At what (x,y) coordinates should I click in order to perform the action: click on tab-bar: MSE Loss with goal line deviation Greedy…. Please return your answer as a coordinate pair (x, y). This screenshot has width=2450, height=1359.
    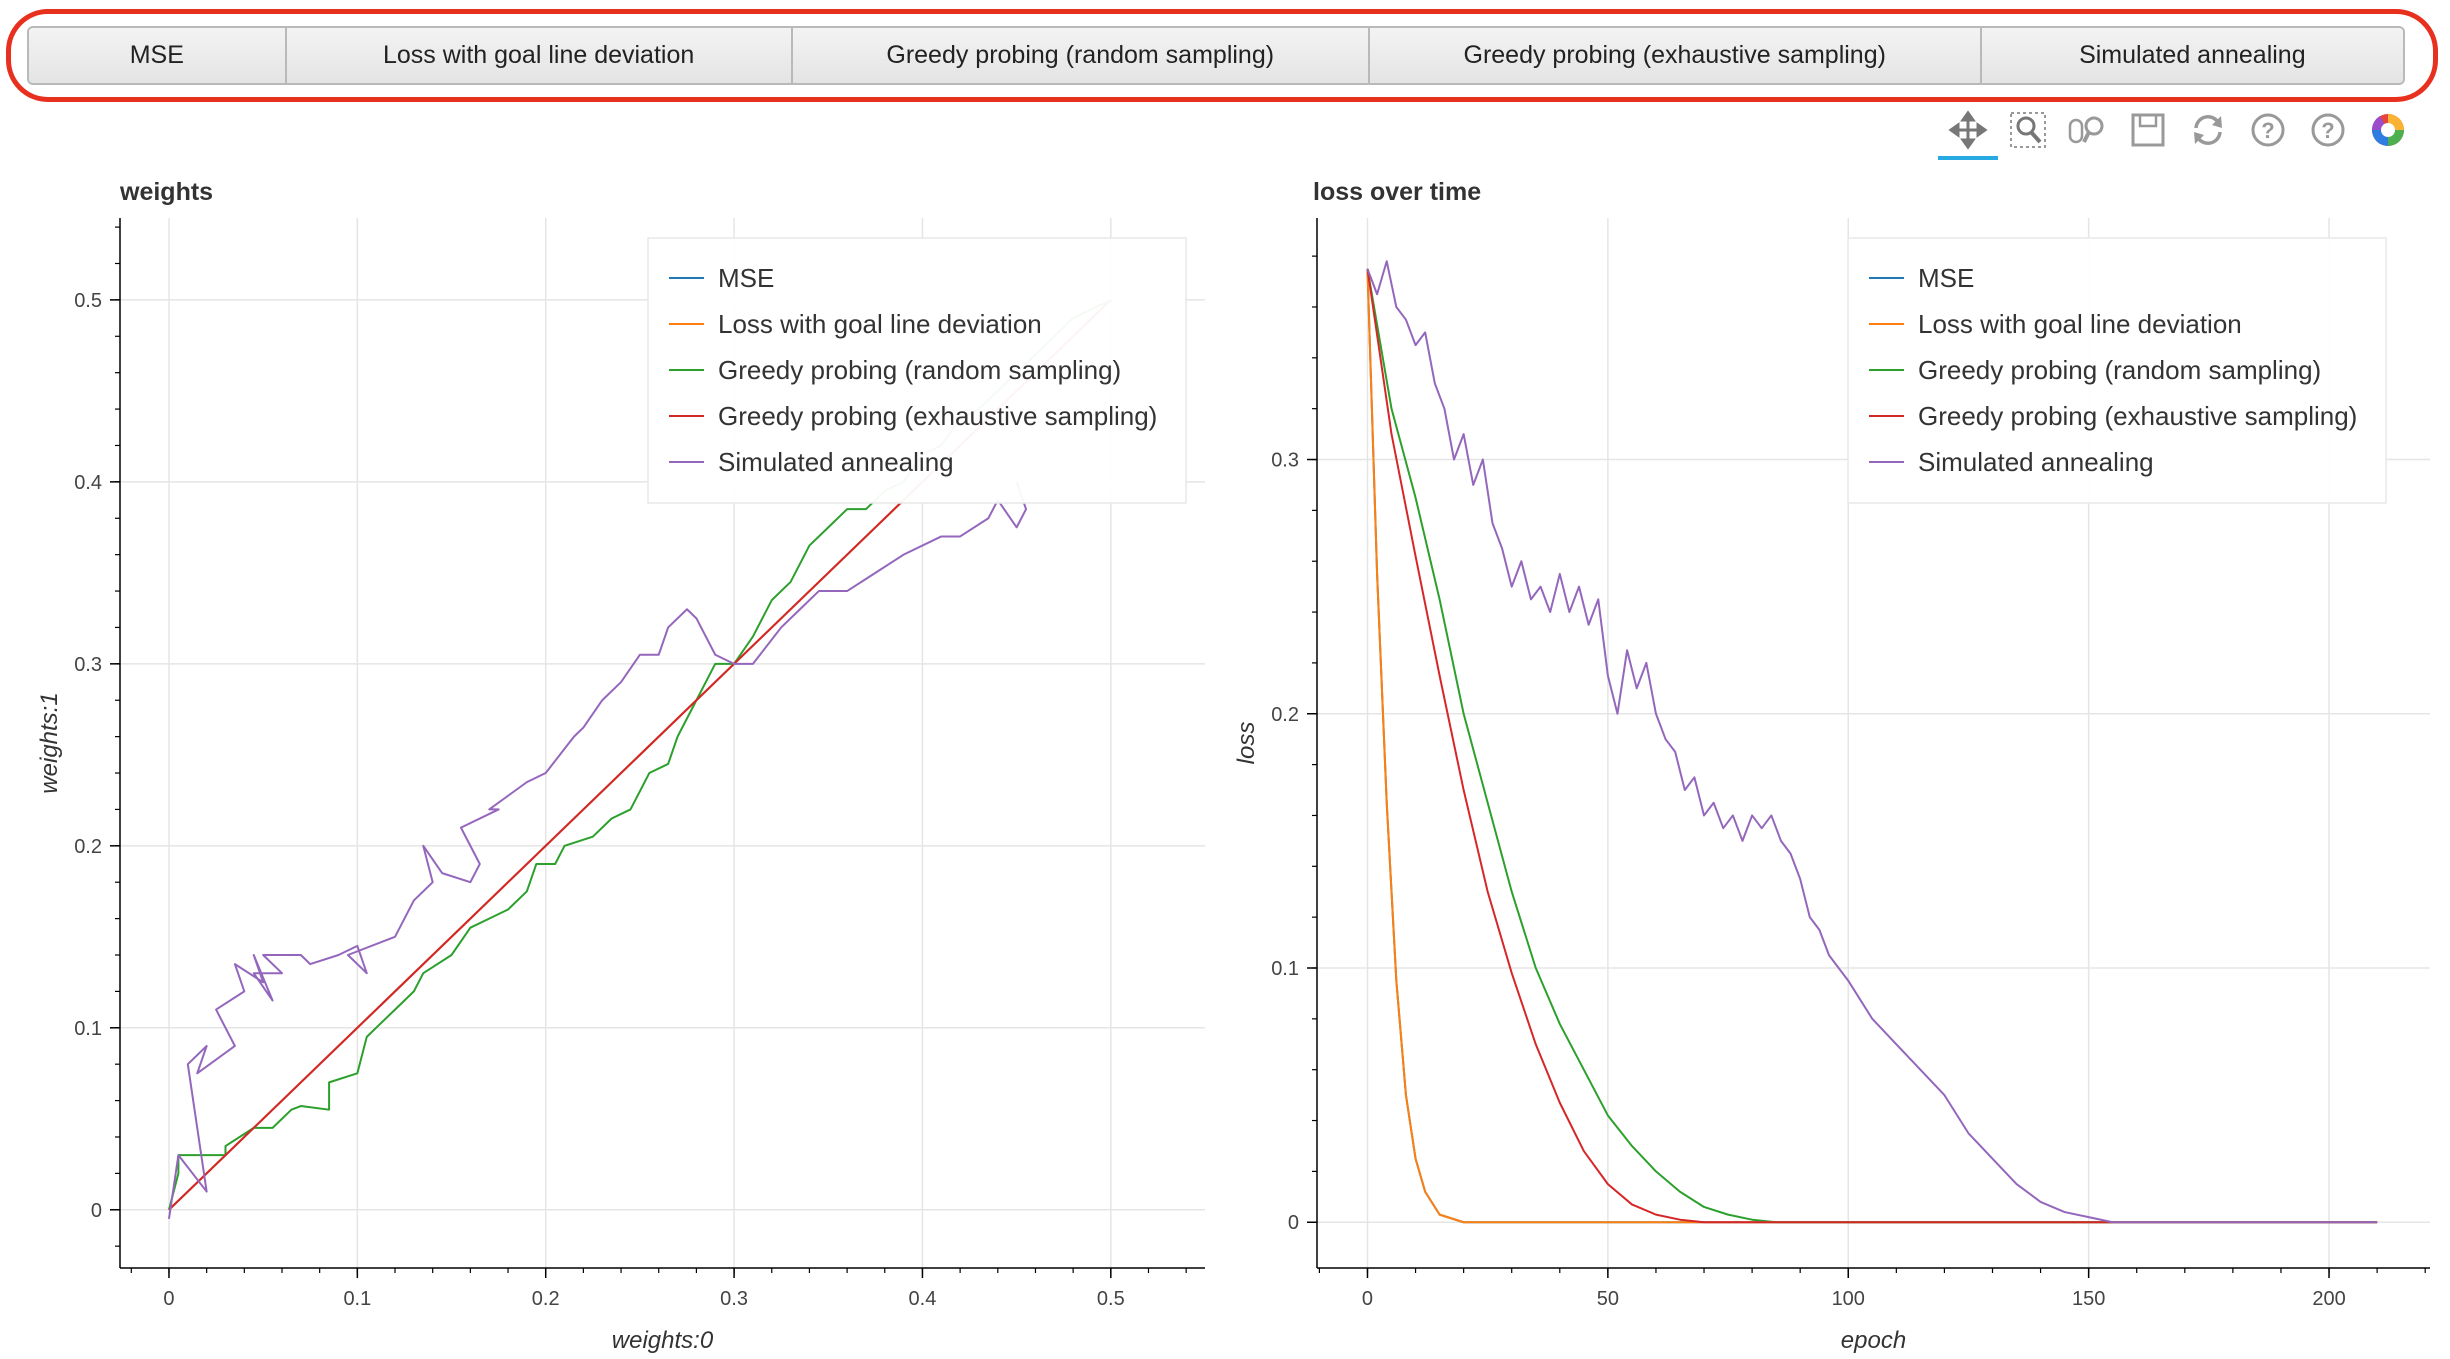
    Looking at the image, I should click on (1216, 55).